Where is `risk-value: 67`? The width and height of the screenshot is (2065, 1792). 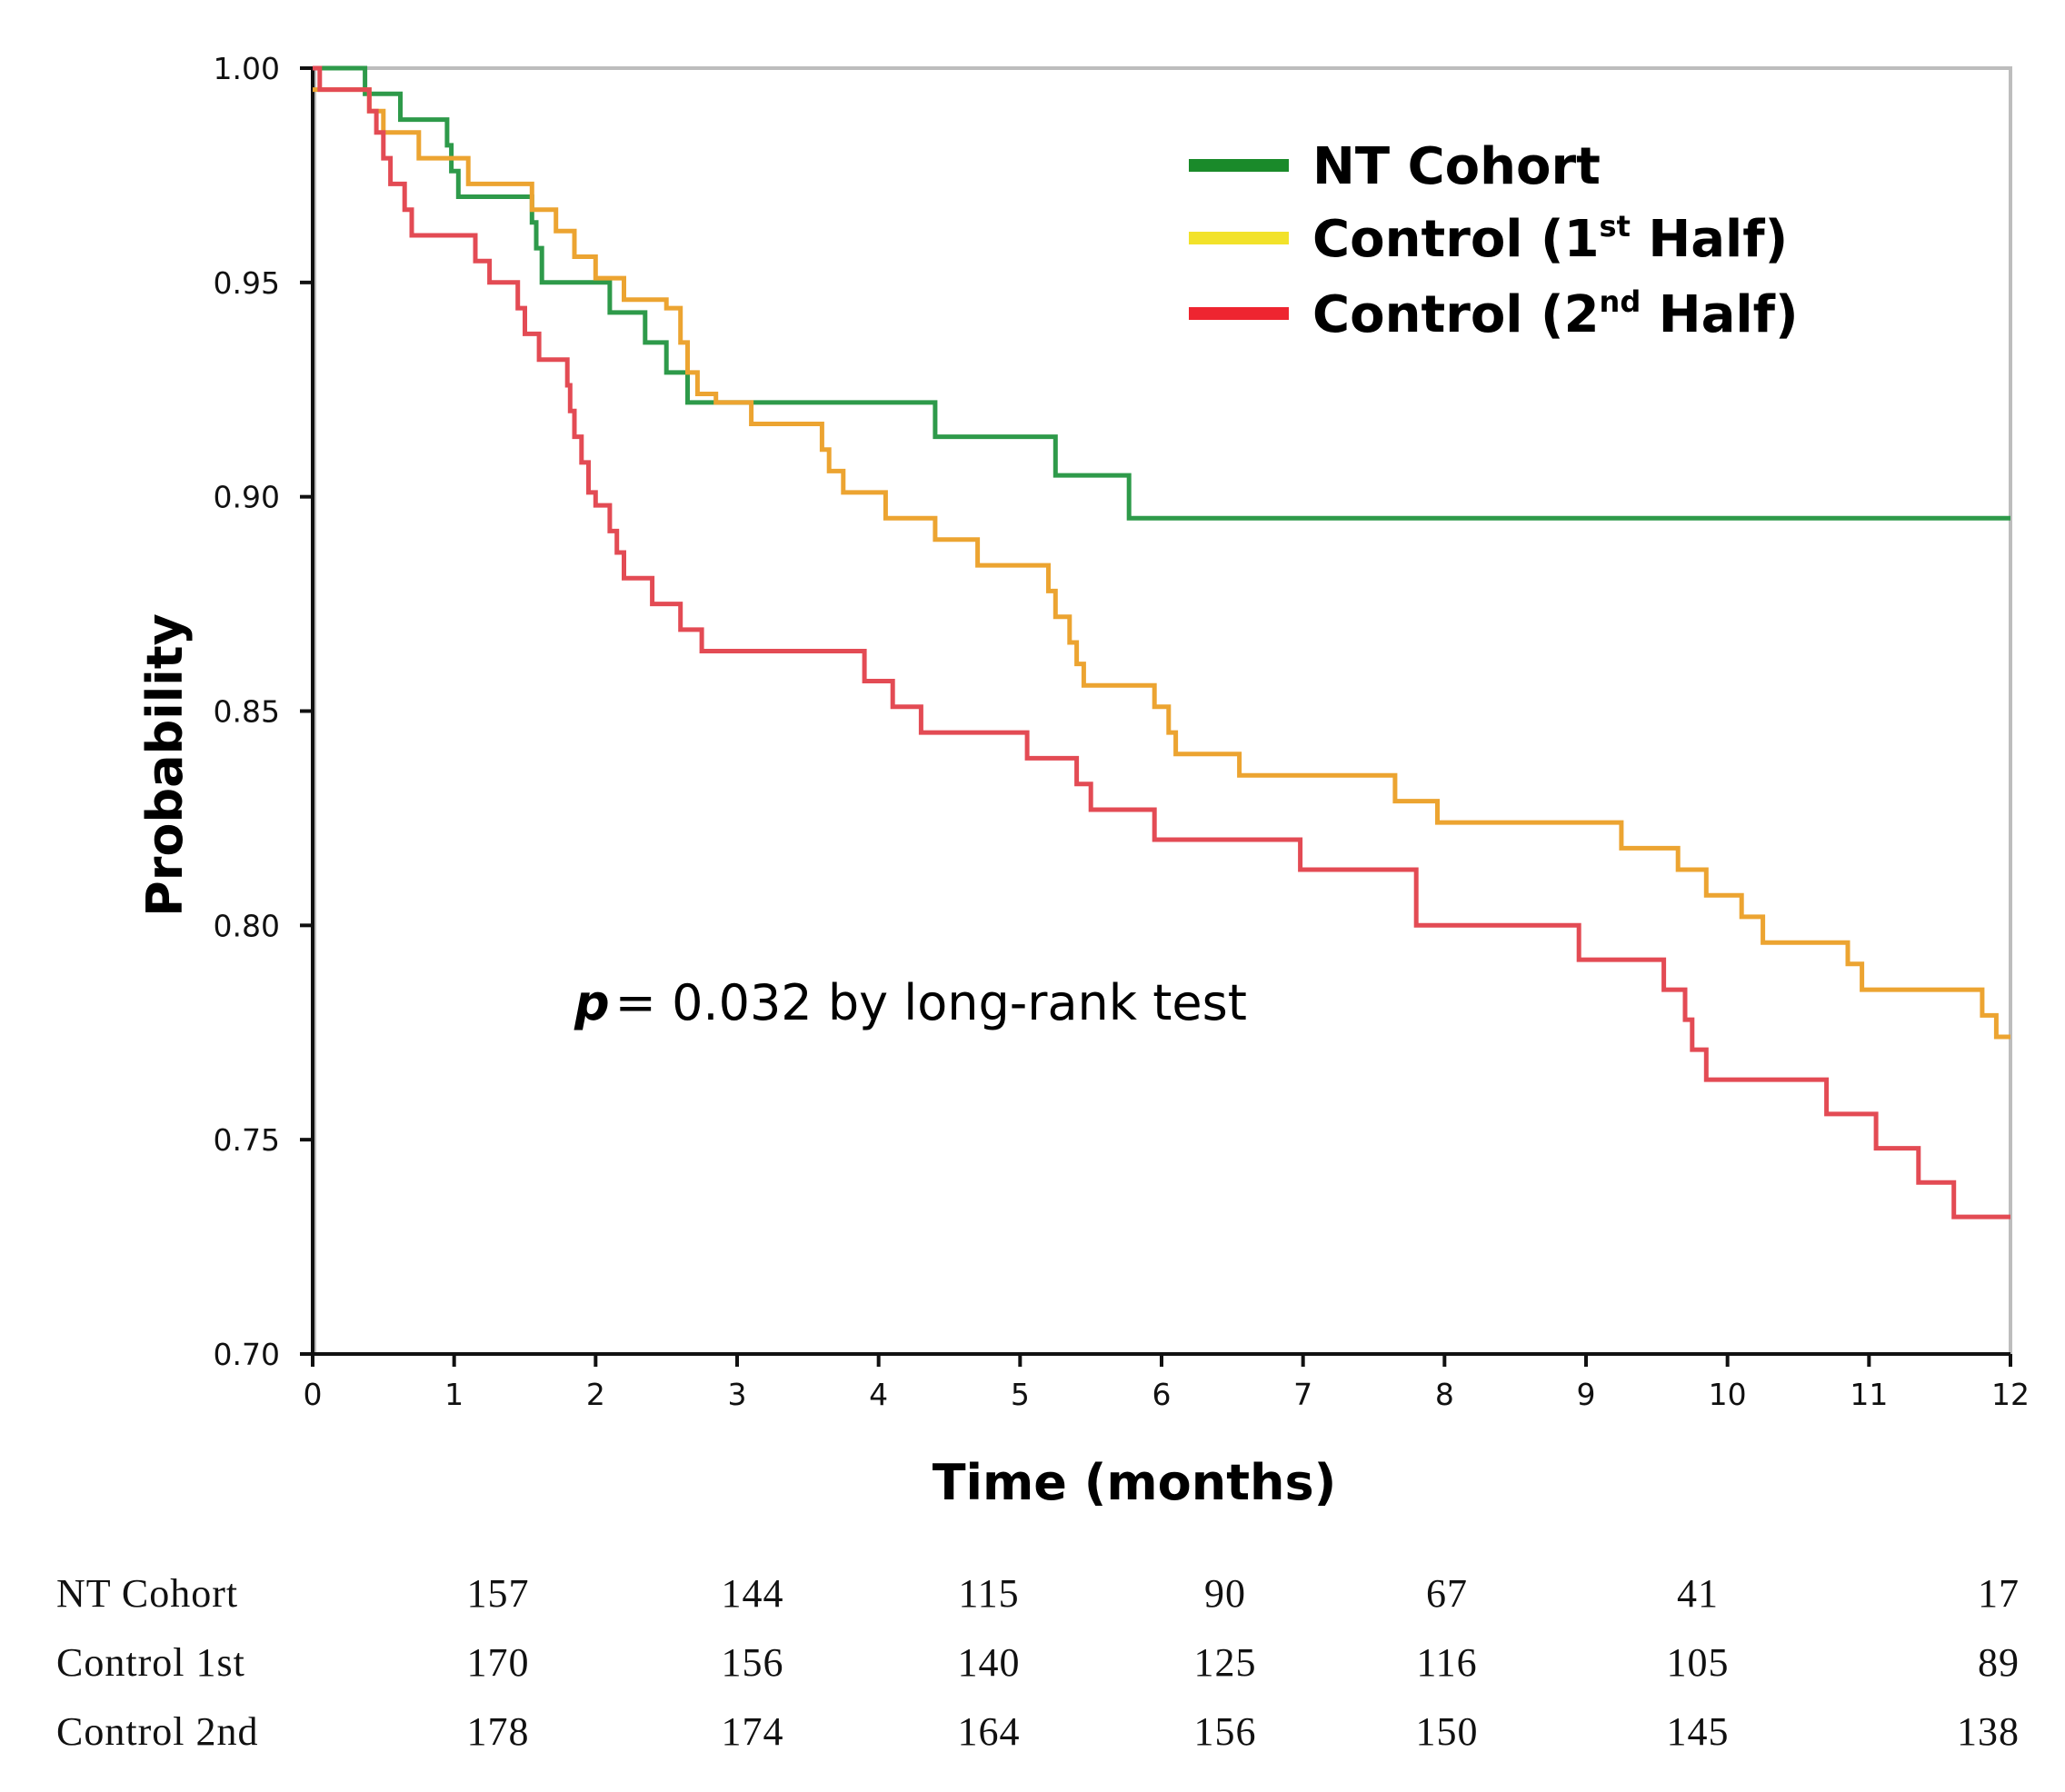
risk-value: 67 is located at coordinates (1447, 1593).